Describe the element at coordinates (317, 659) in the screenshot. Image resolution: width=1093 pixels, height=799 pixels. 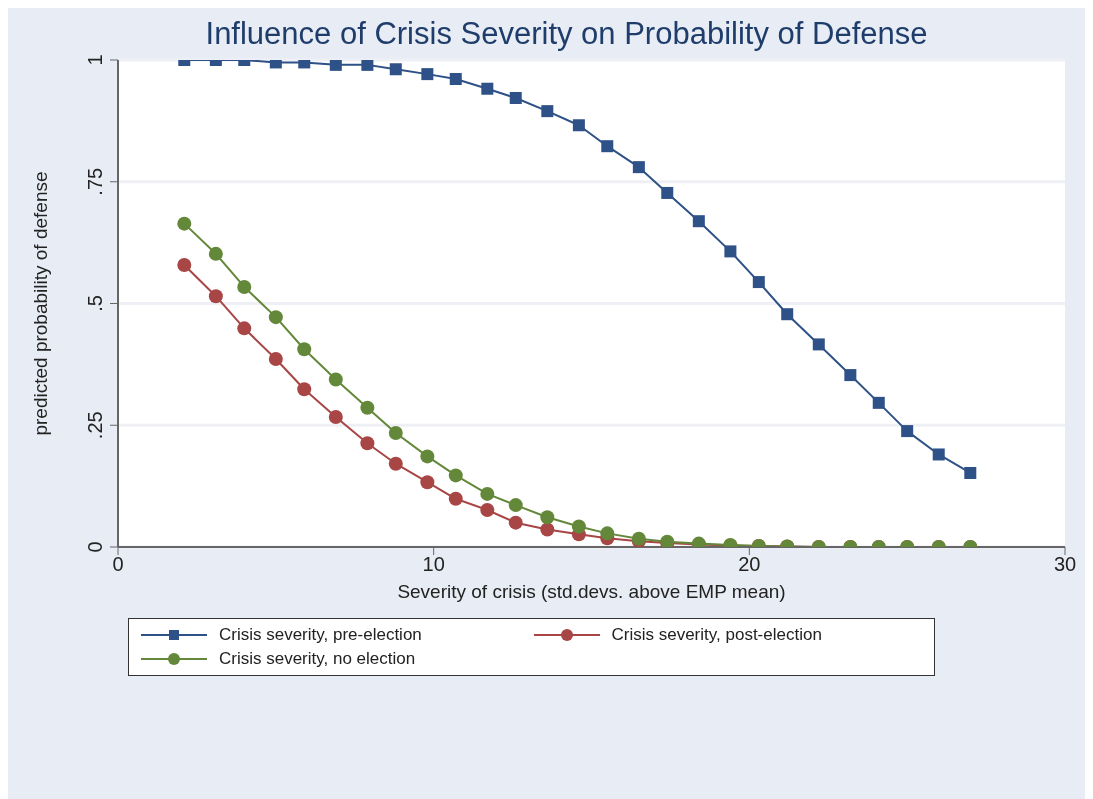
I see `legend-label: Crisis severity, no election` at that location.